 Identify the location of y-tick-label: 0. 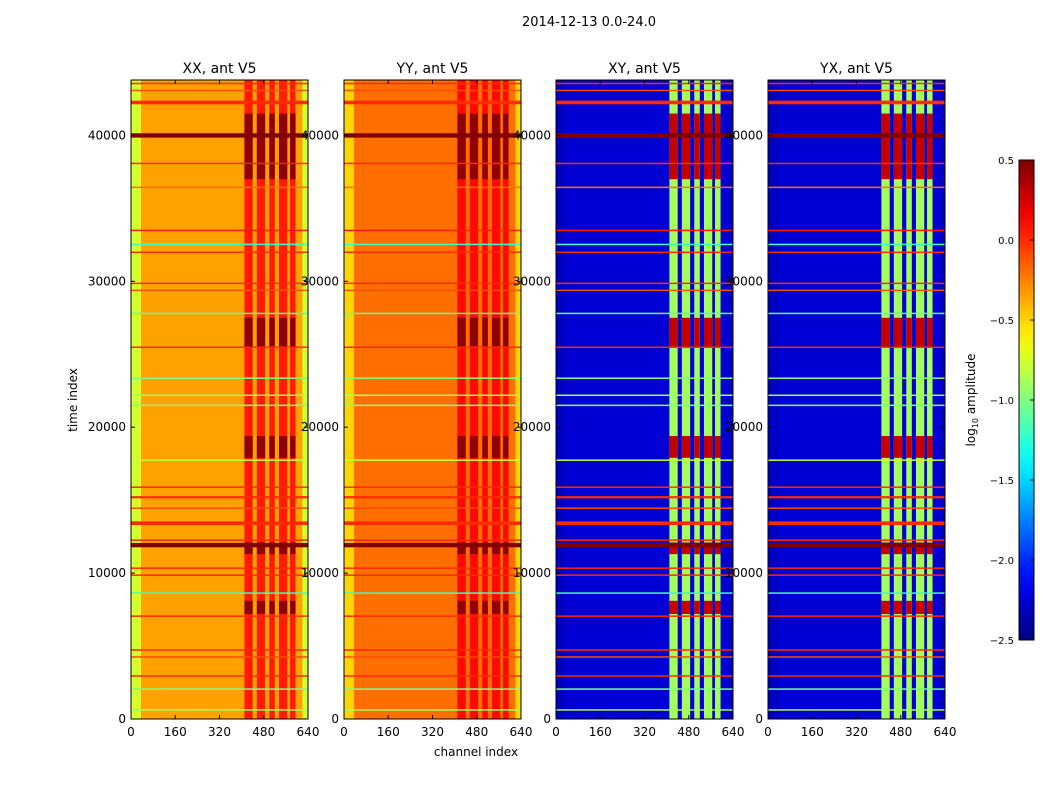
(547, 719).